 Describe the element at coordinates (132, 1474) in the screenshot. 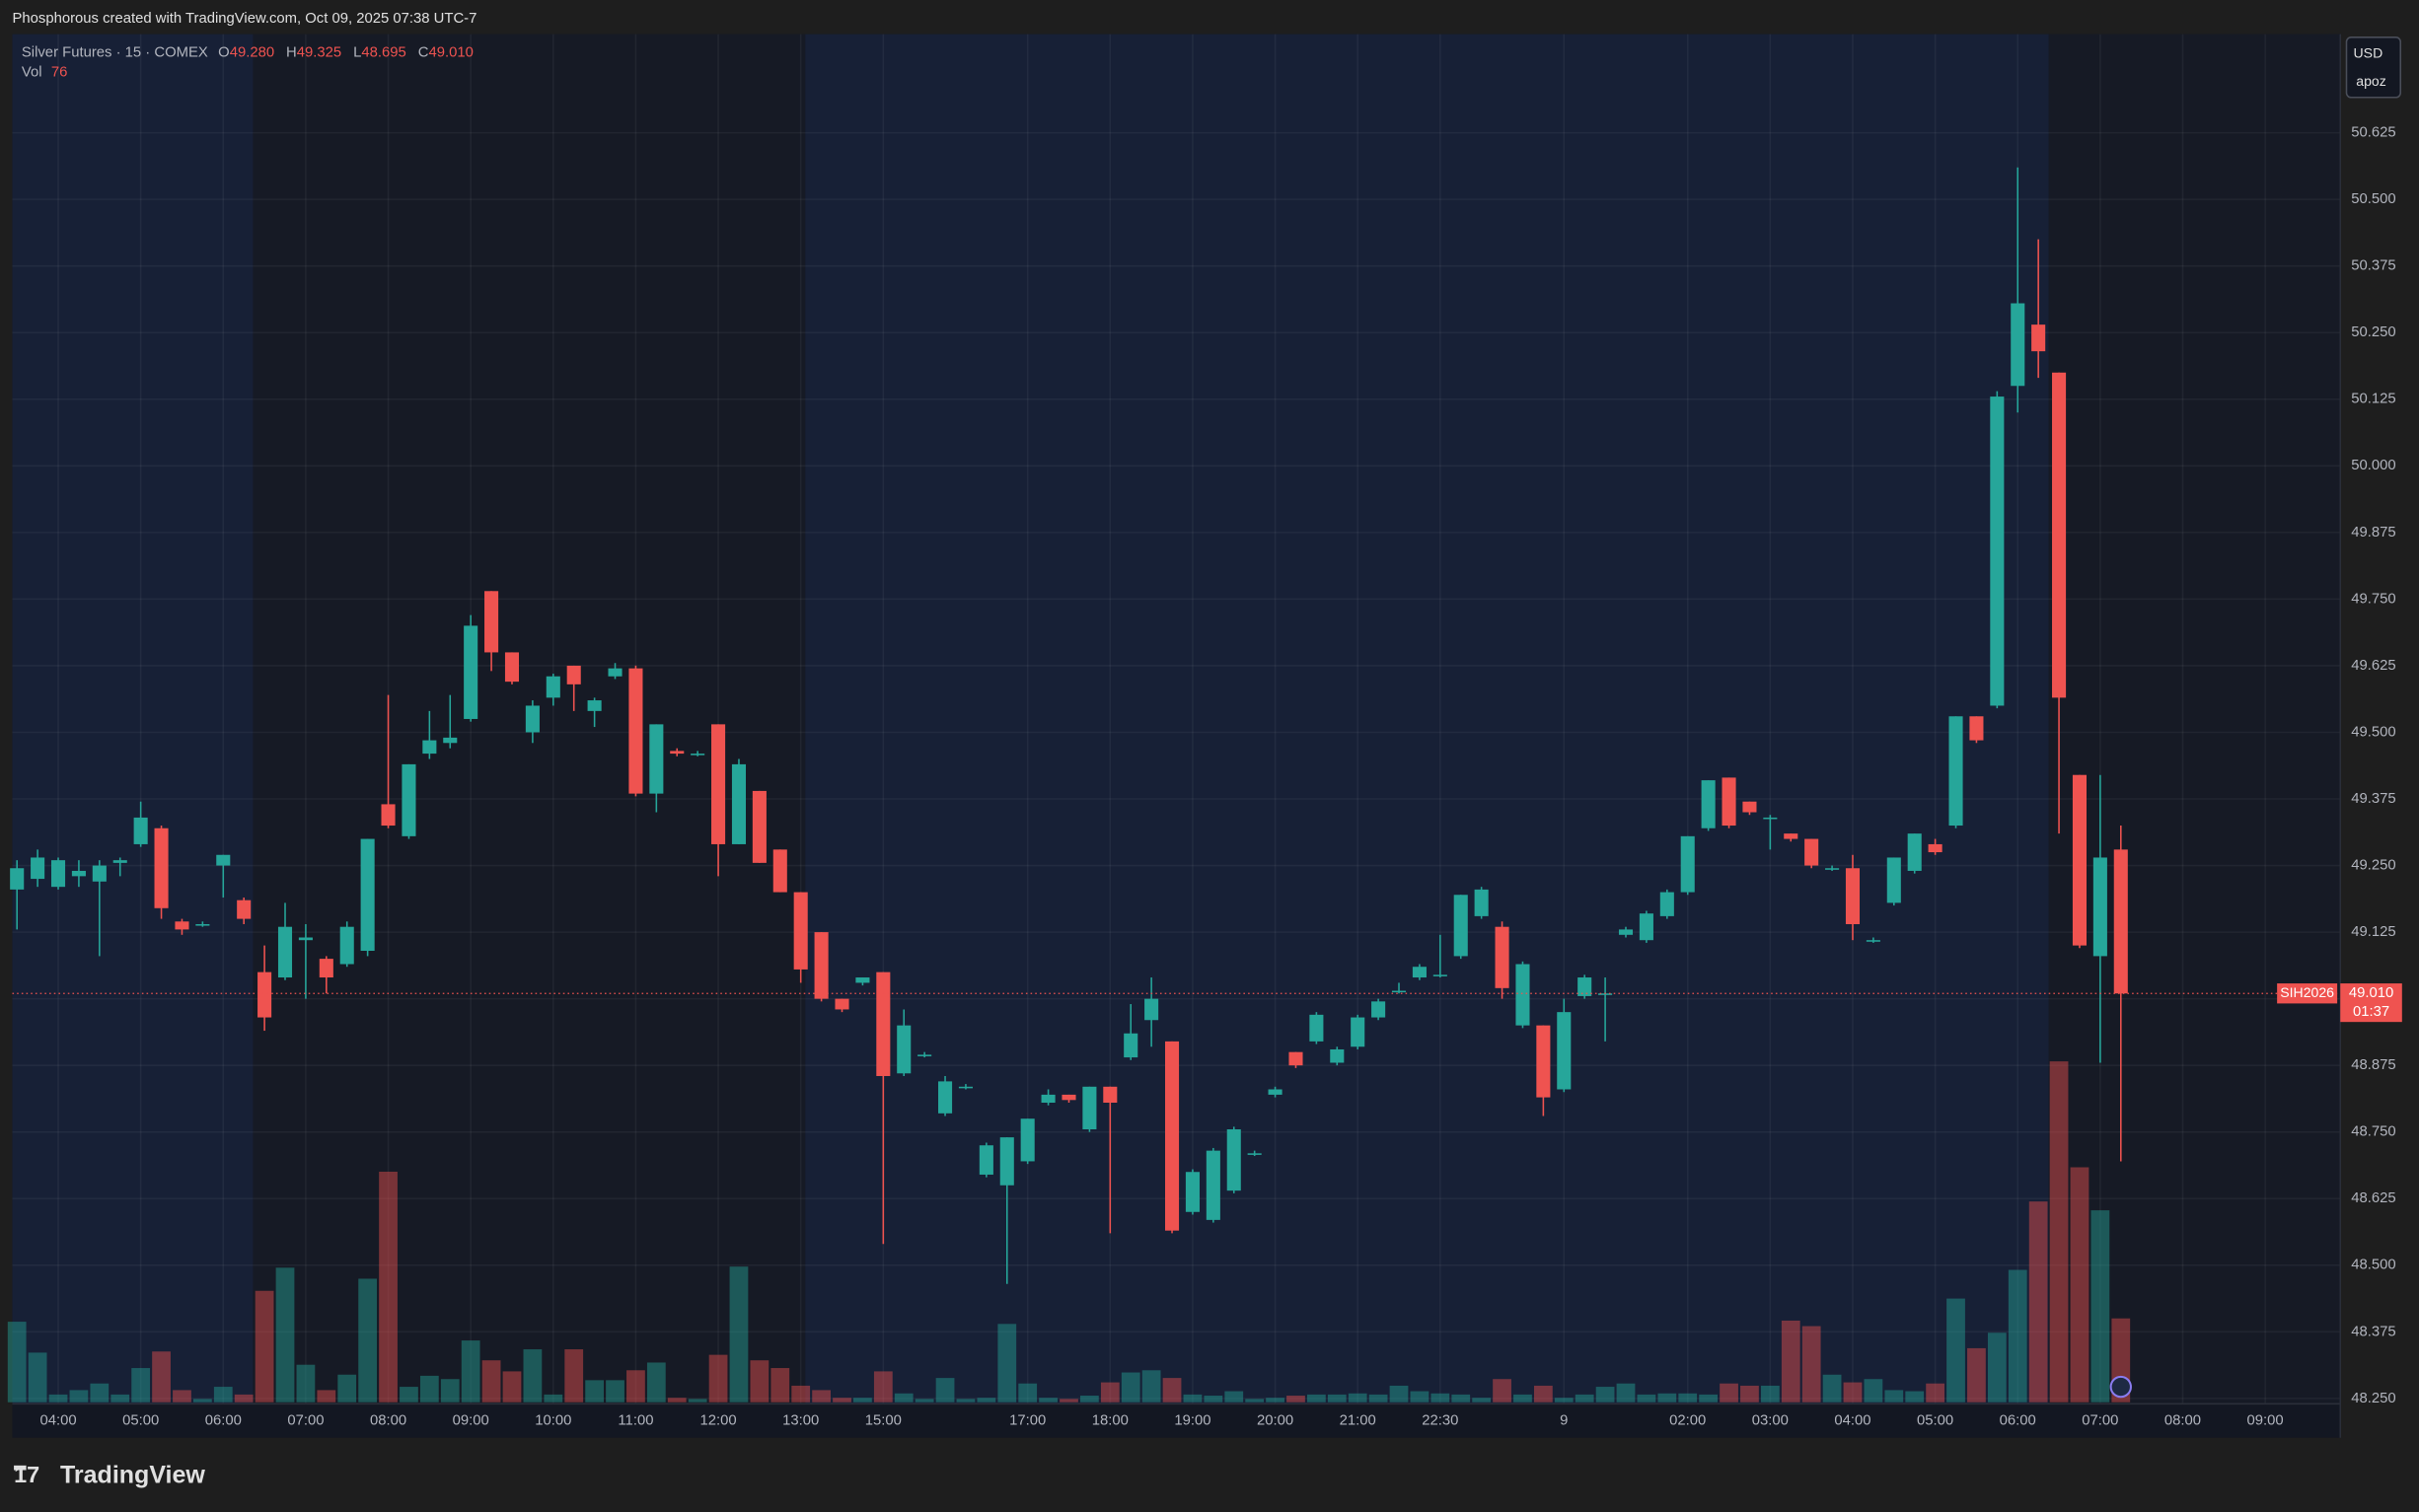

I see `brand-name: TradingView` at that location.